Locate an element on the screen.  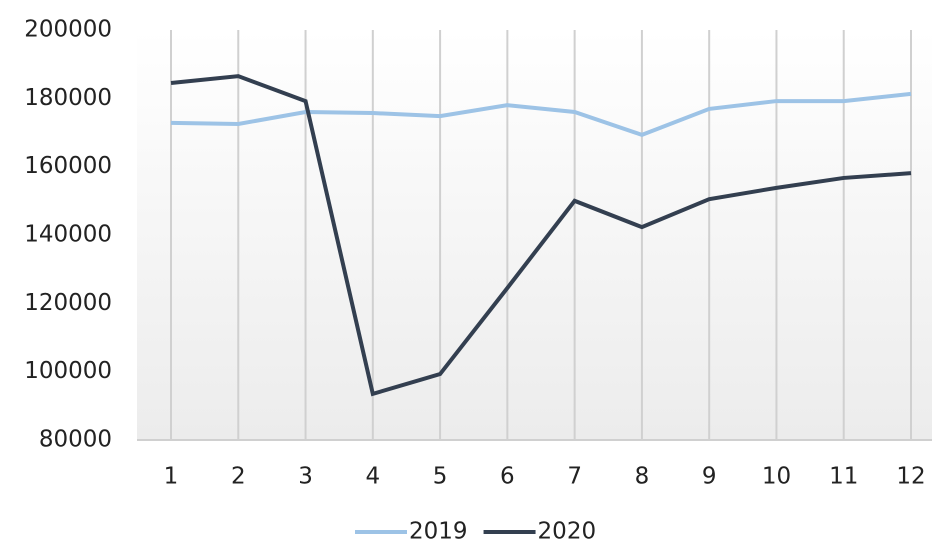
y-tick-label: 80000 is located at coordinates (75, 440).